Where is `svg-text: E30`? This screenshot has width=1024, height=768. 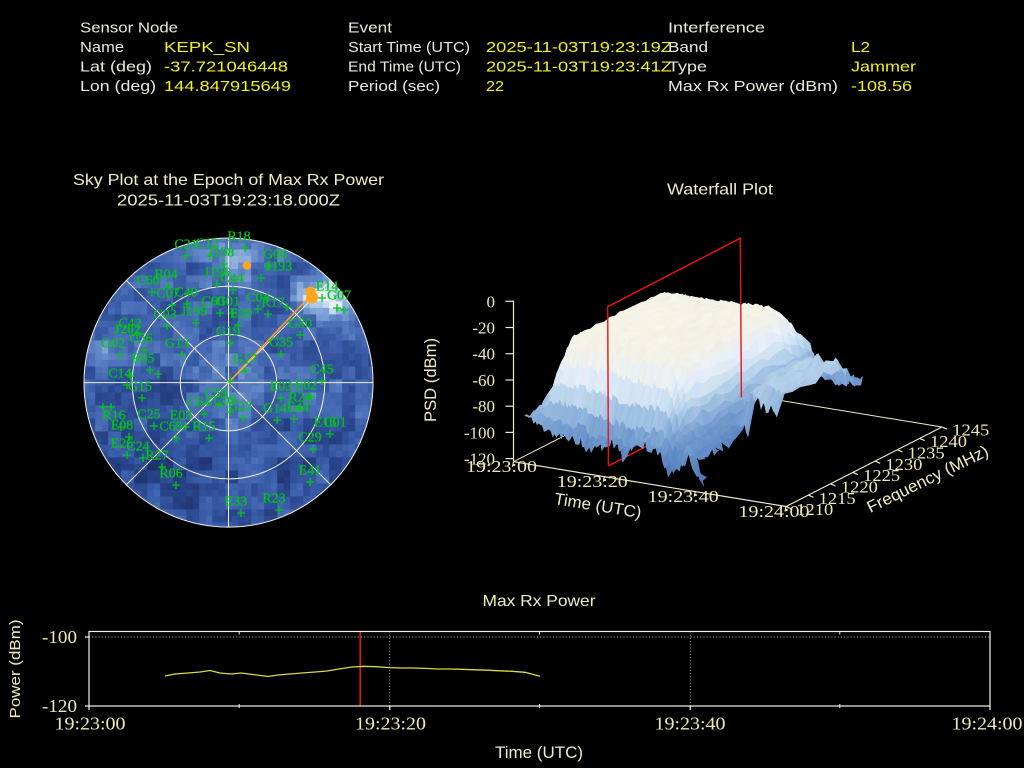 svg-text: E30 is located at coordinates (241, 314).